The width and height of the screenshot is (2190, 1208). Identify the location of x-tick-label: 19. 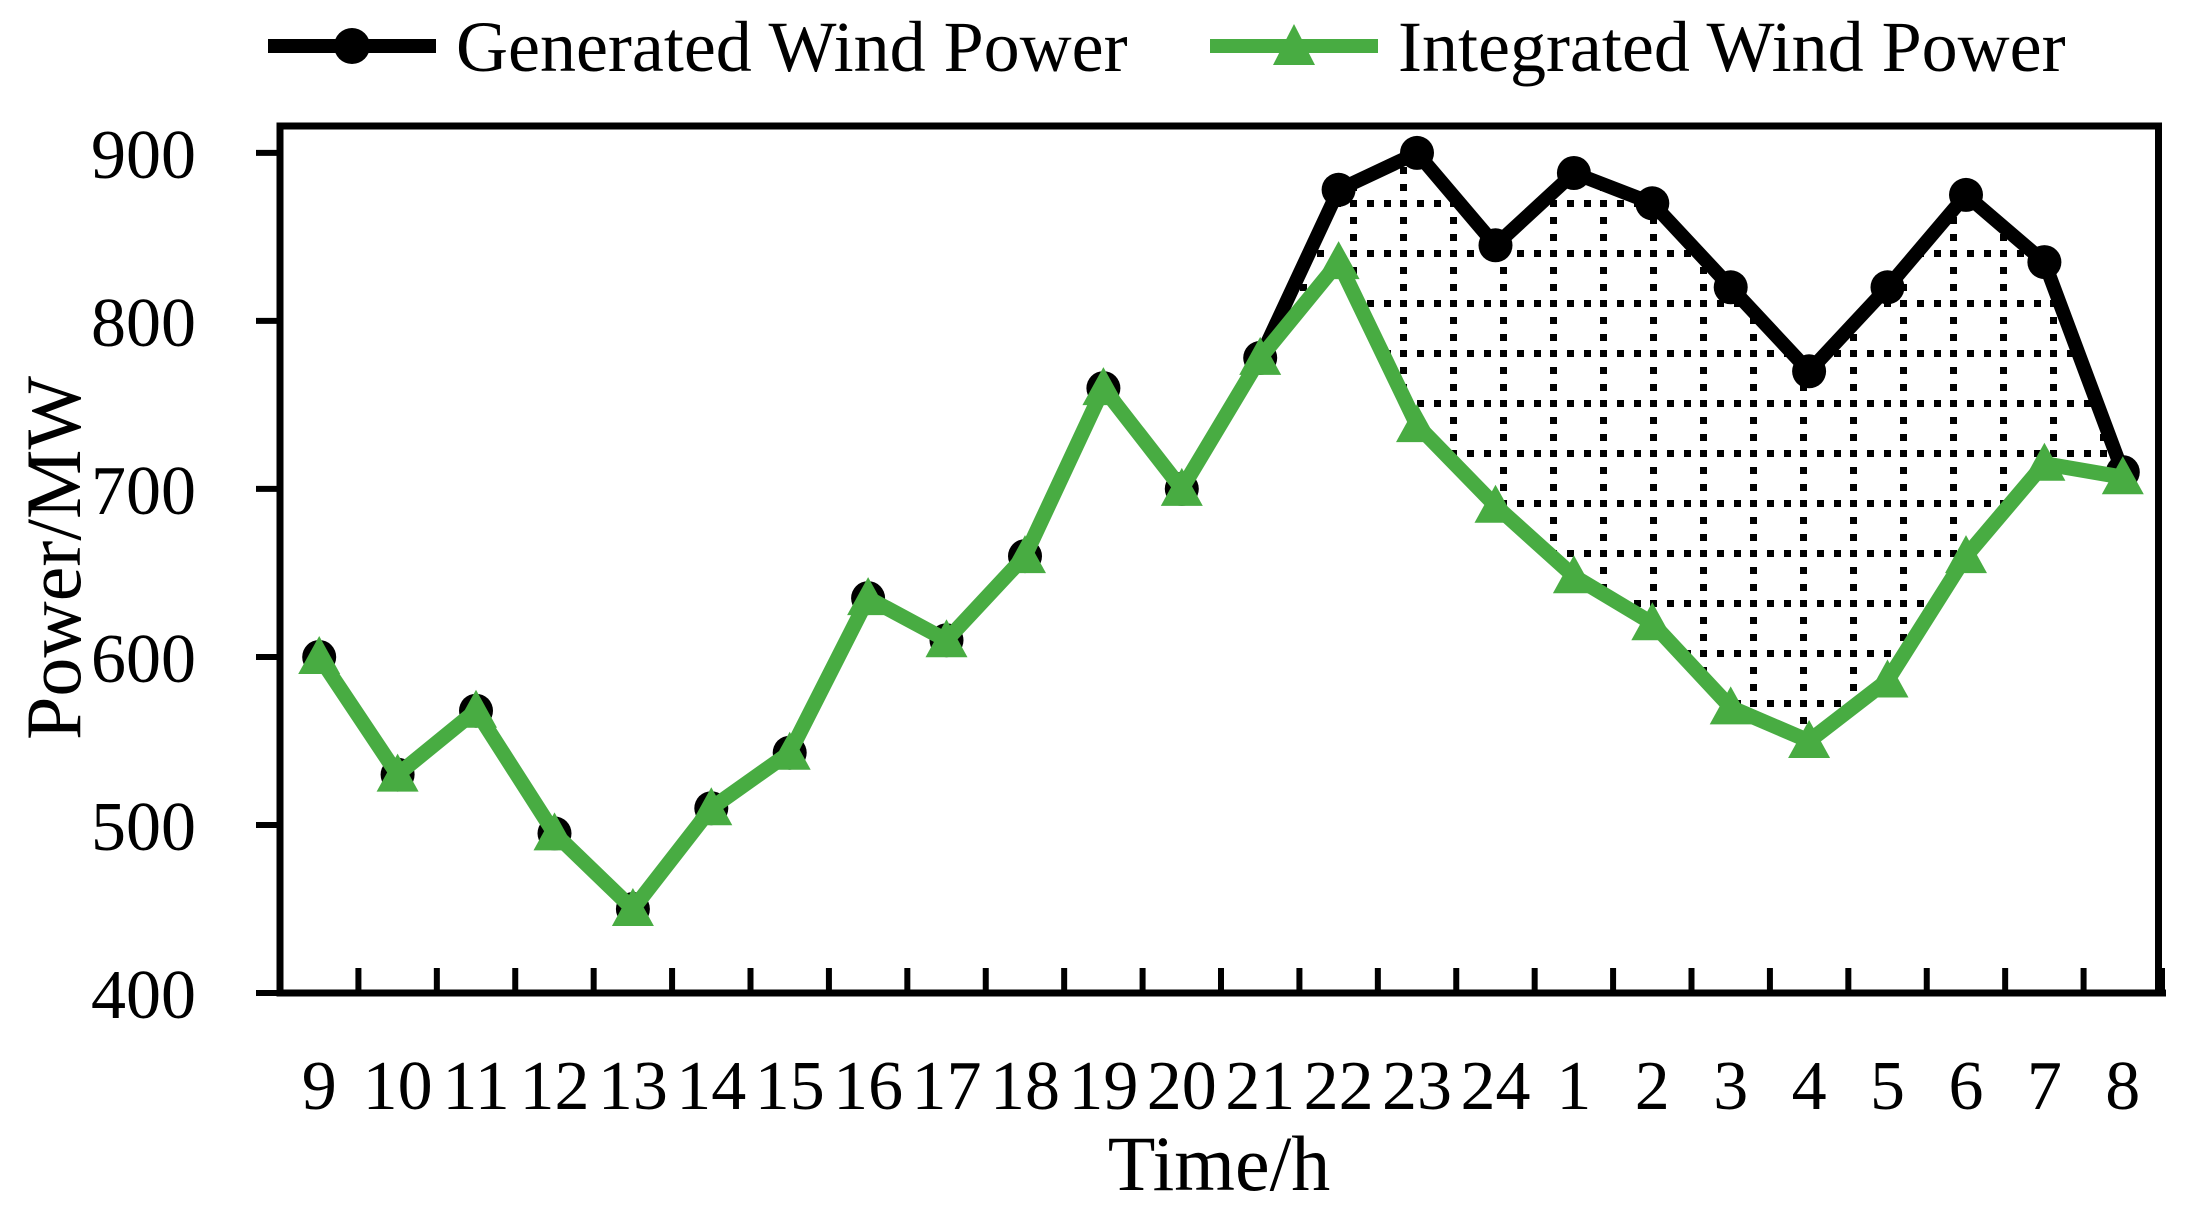
(1103, 1086).